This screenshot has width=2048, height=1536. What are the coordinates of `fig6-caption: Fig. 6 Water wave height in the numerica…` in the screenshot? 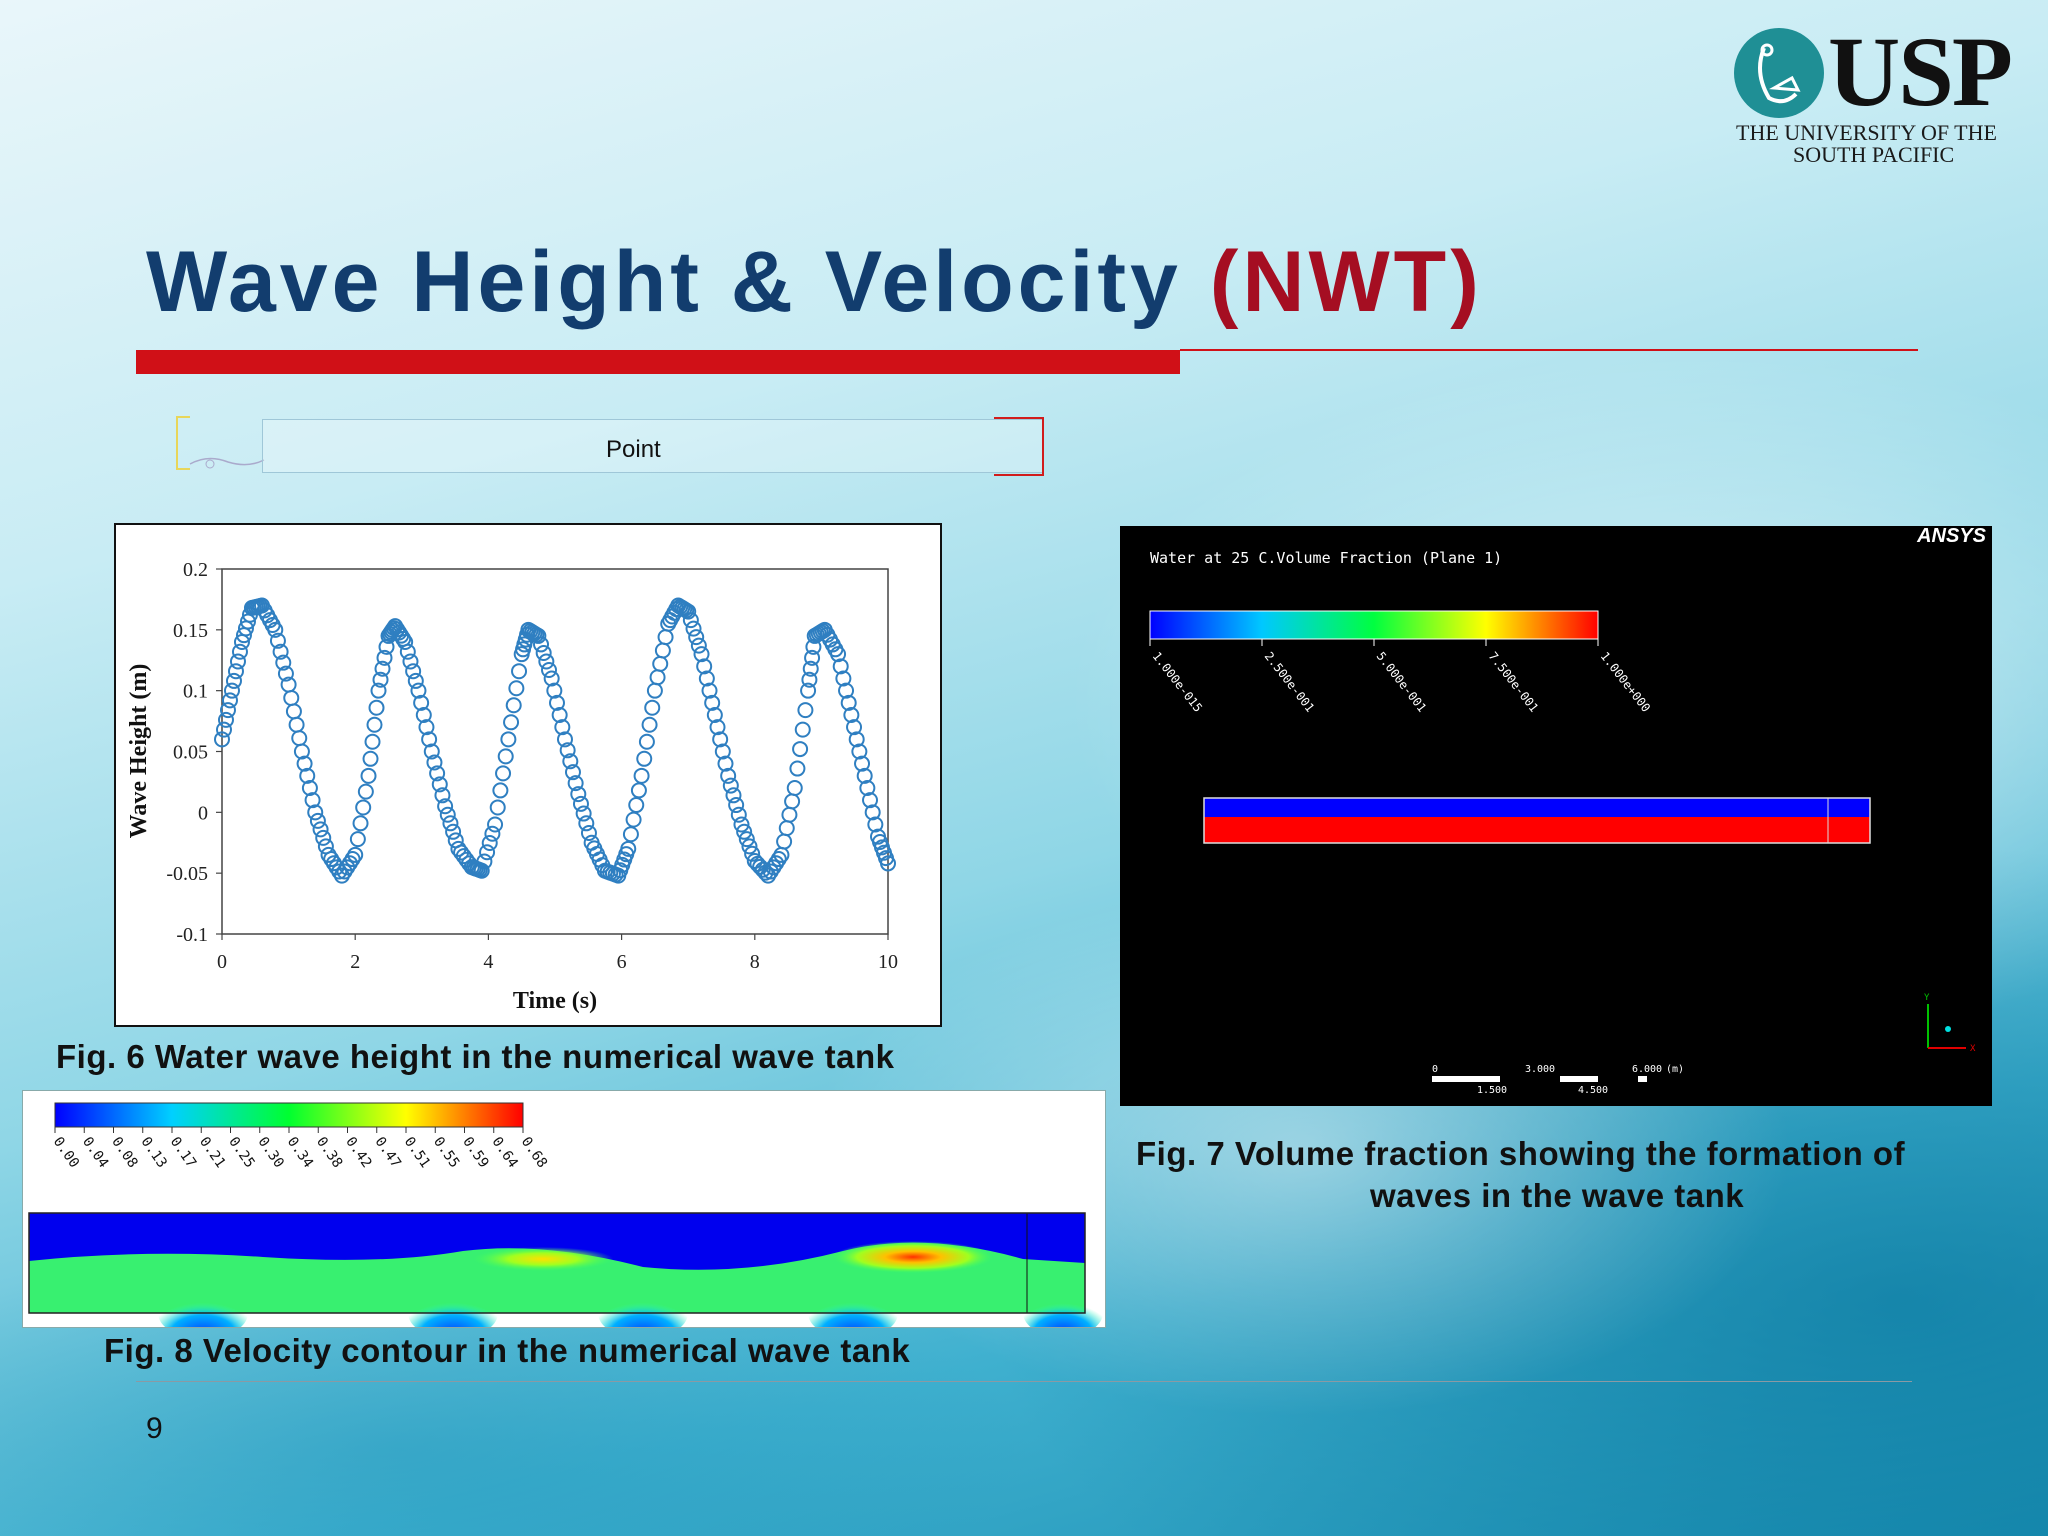 It's located at (475, 1056).